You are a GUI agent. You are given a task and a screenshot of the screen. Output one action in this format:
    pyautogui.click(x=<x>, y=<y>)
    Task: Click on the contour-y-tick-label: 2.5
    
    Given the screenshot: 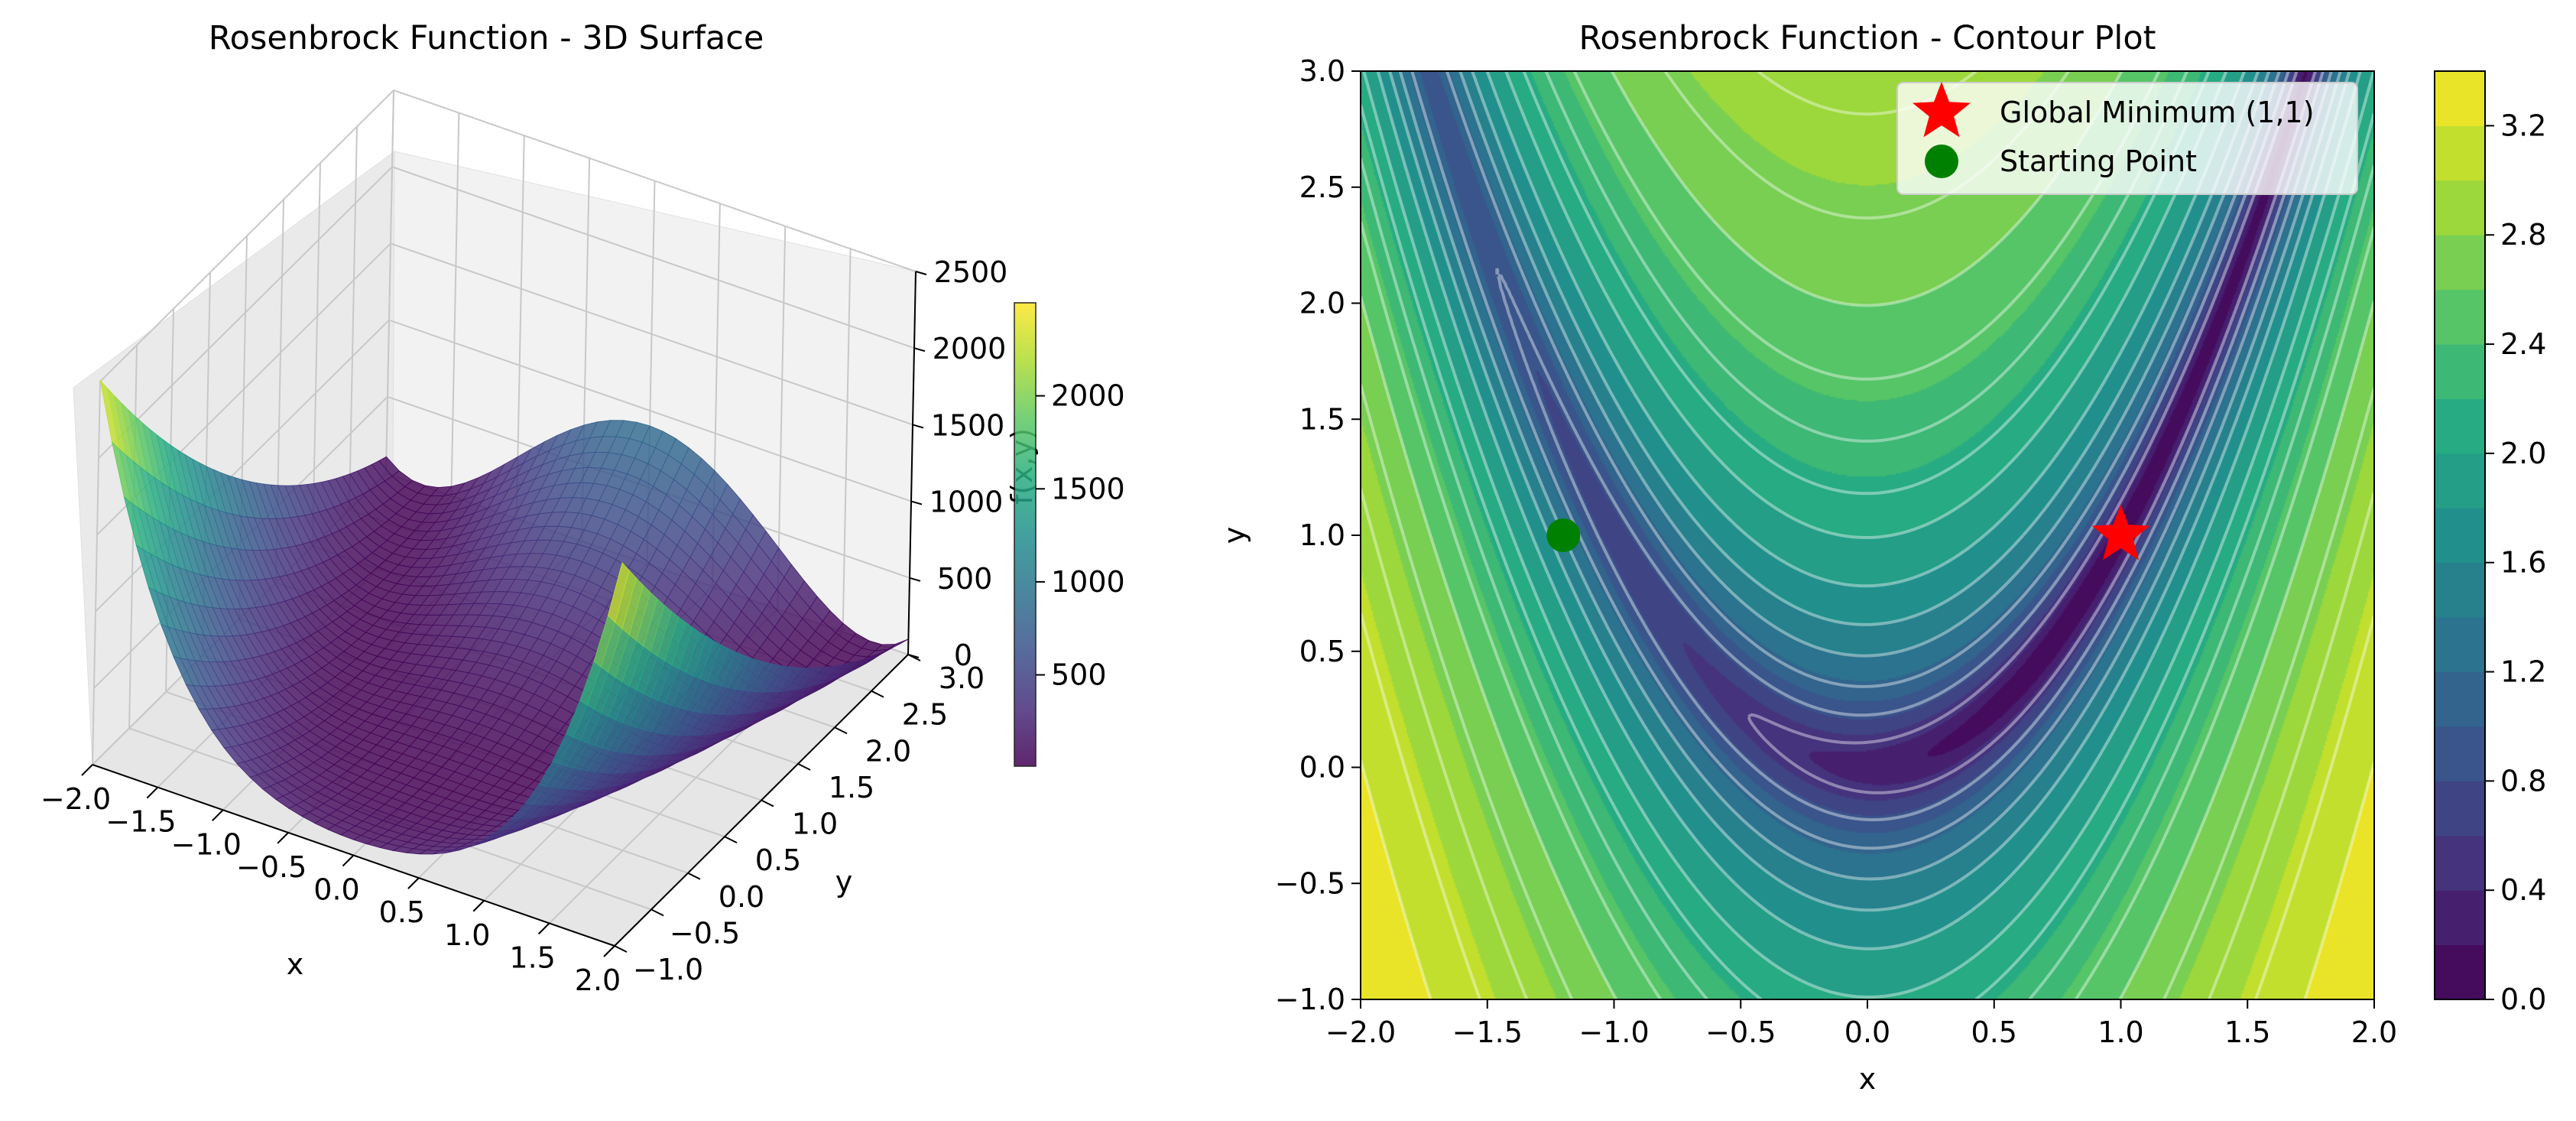 What is the action you would take?
    pyautogui.click(x=1322, y=187)
    